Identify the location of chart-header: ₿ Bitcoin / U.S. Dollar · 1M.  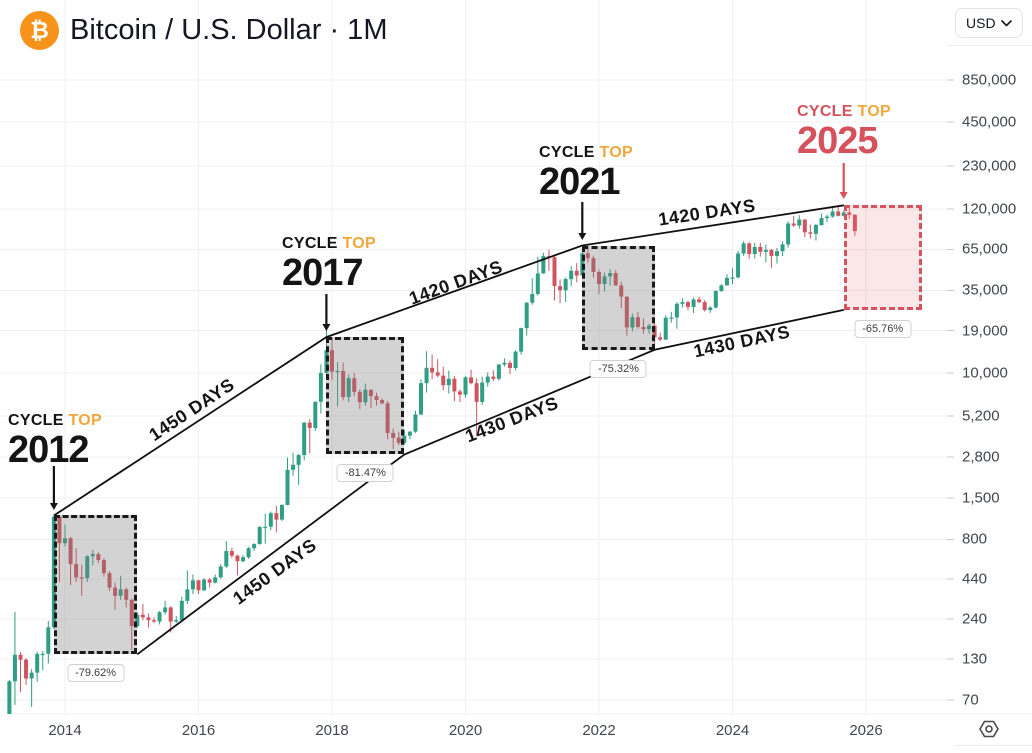
(203, 30).